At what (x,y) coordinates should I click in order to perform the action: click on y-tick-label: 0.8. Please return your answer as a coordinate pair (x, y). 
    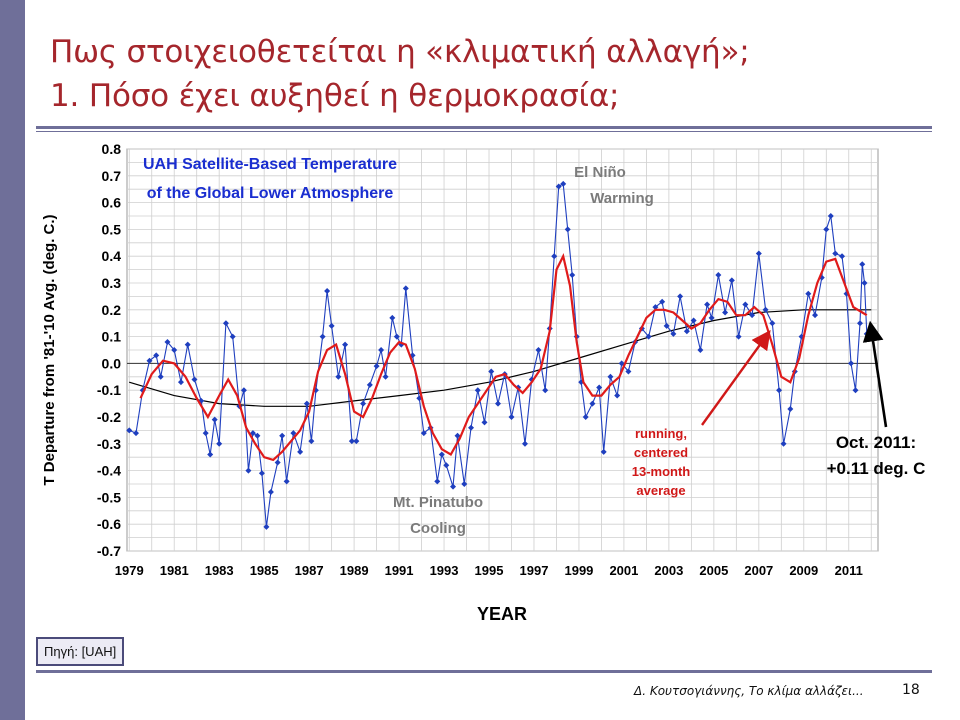
    Looking at the image, I should click on (112, 149).